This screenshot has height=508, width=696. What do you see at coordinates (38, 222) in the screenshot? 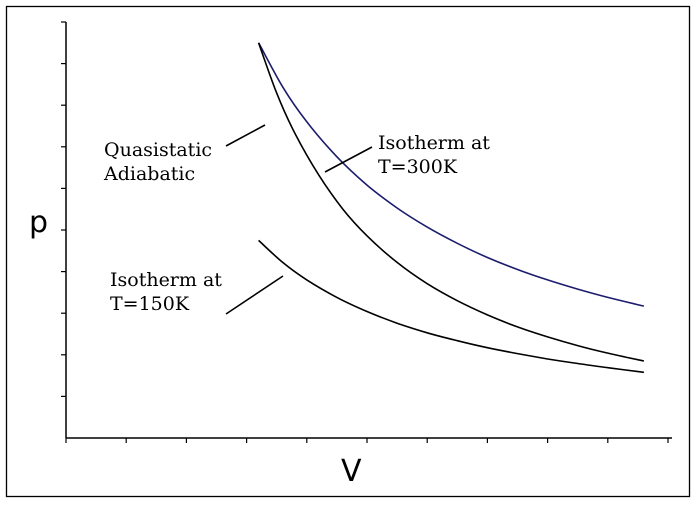
I see `y-axis-label: p` at bounding box center [38, 222].